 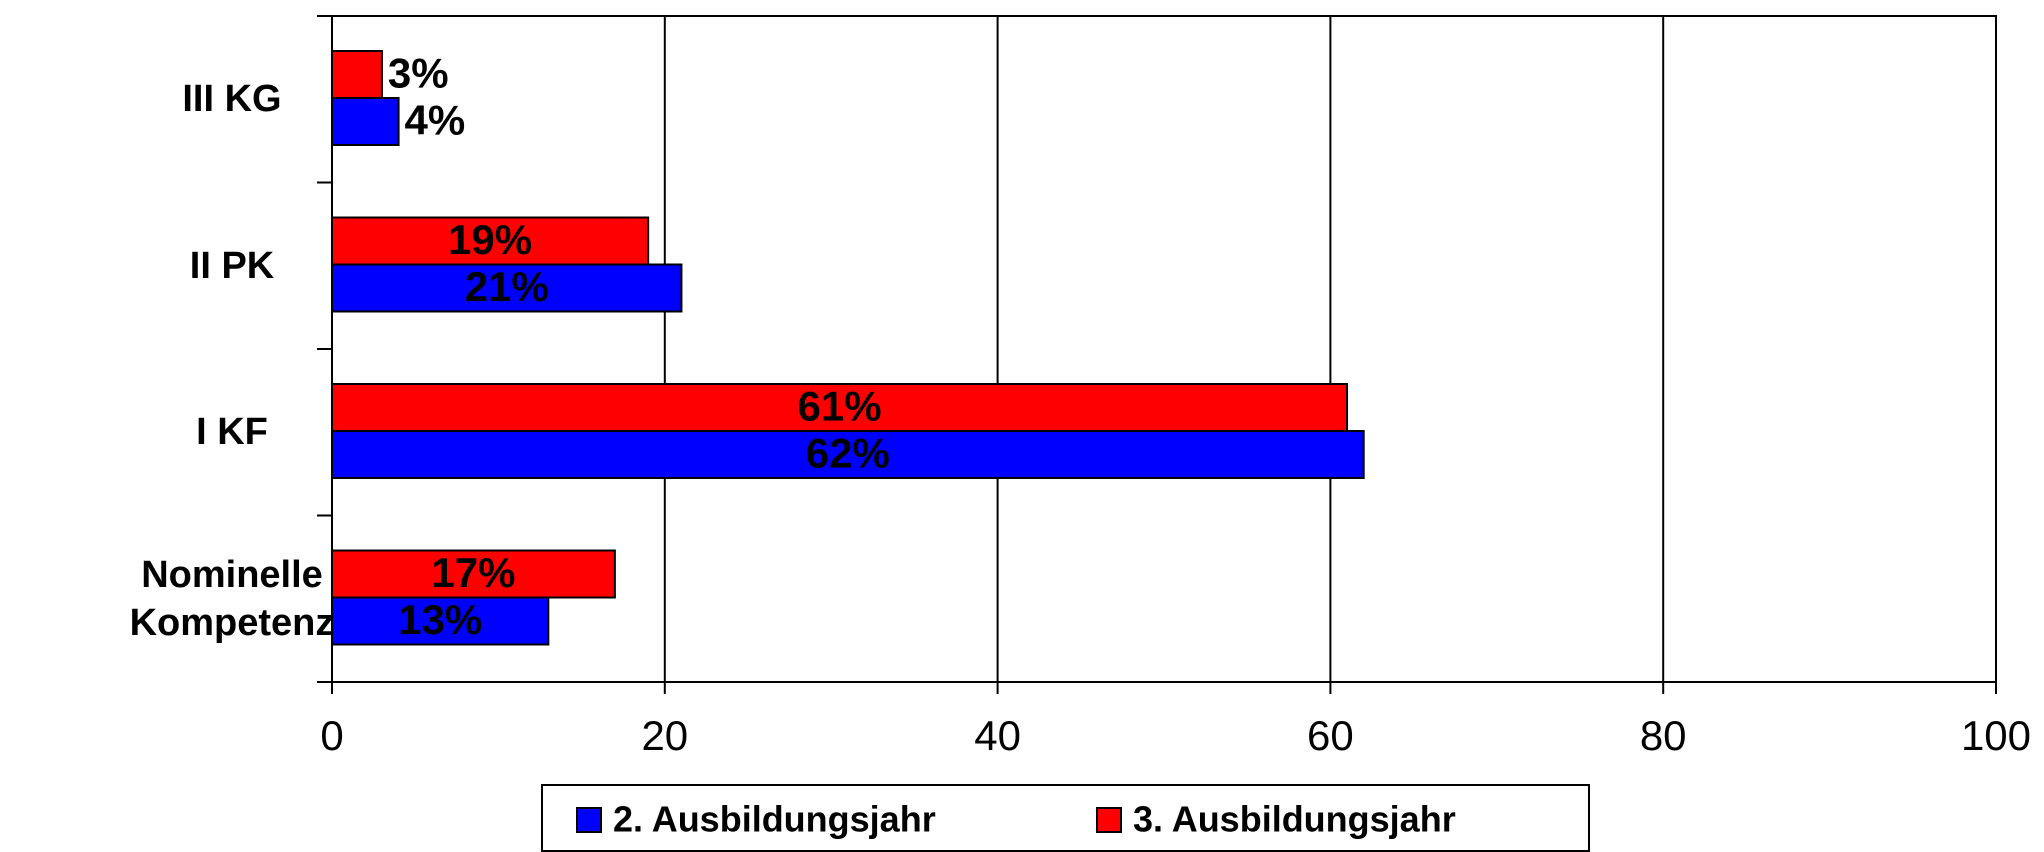 I want to click on data-label: 61%, so click(x=839, y=406).